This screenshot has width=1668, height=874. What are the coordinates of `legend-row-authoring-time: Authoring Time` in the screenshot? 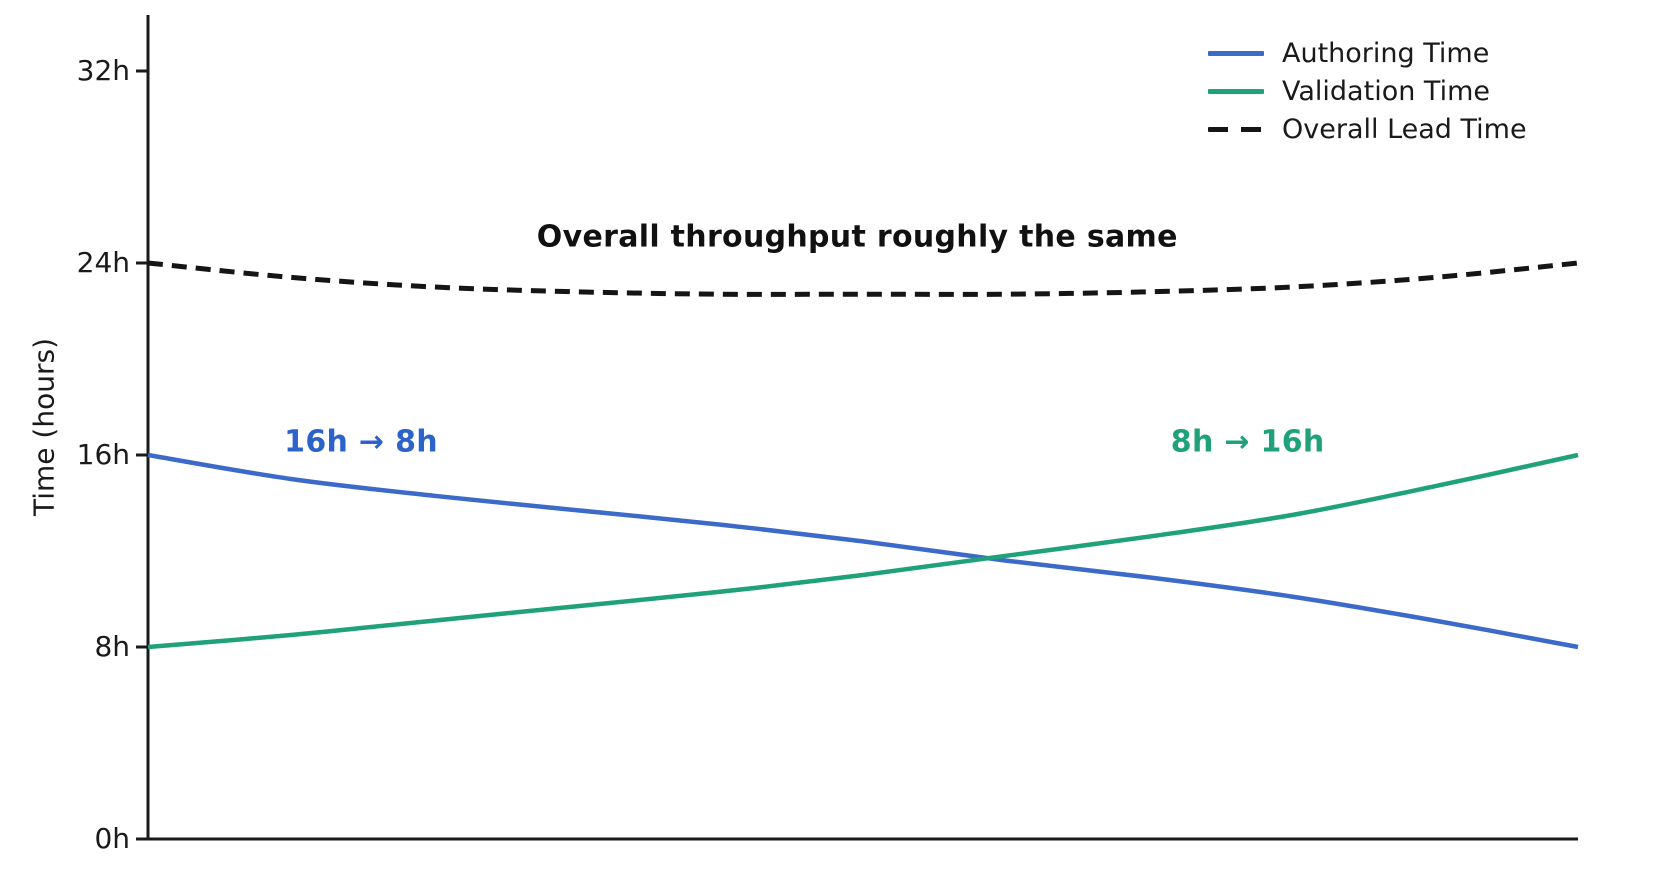 It's located at (1367, 53).